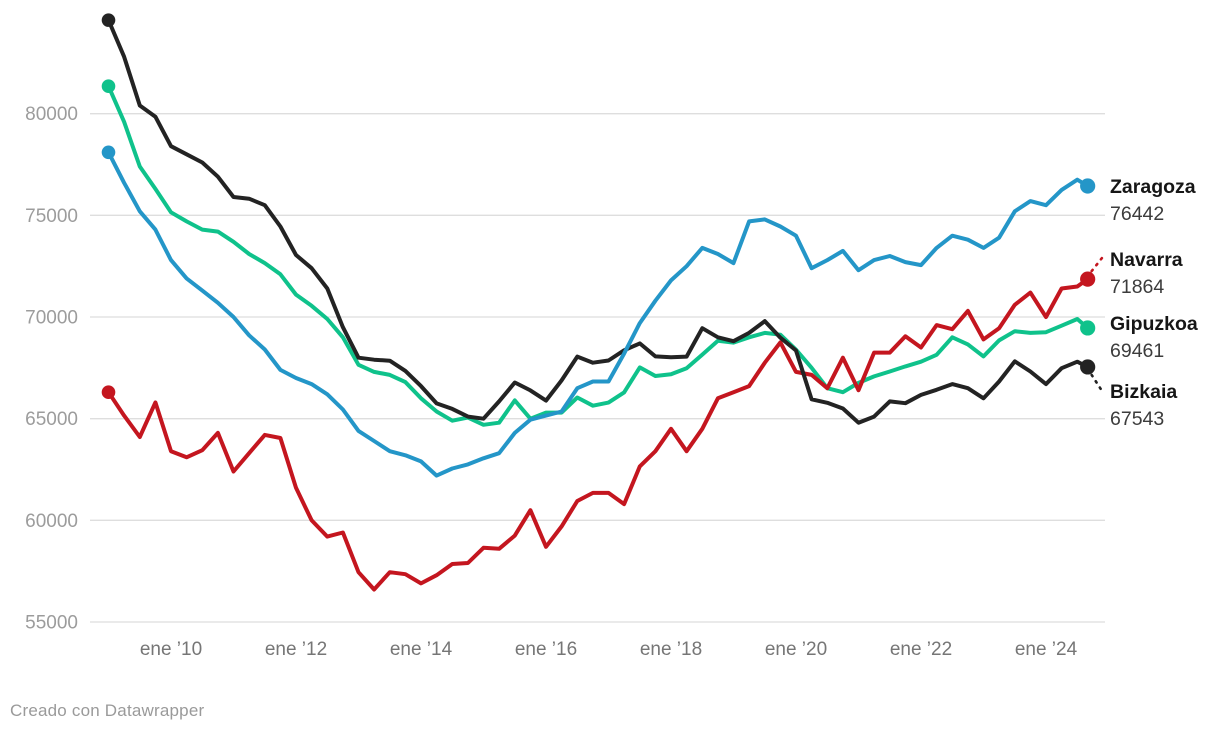 This screenshot has height=743, width=1220. What do you see at coordinates (51, 114) in the screenshot?
I see `y-tick-label: 80000` at bounding box center [51, 114].